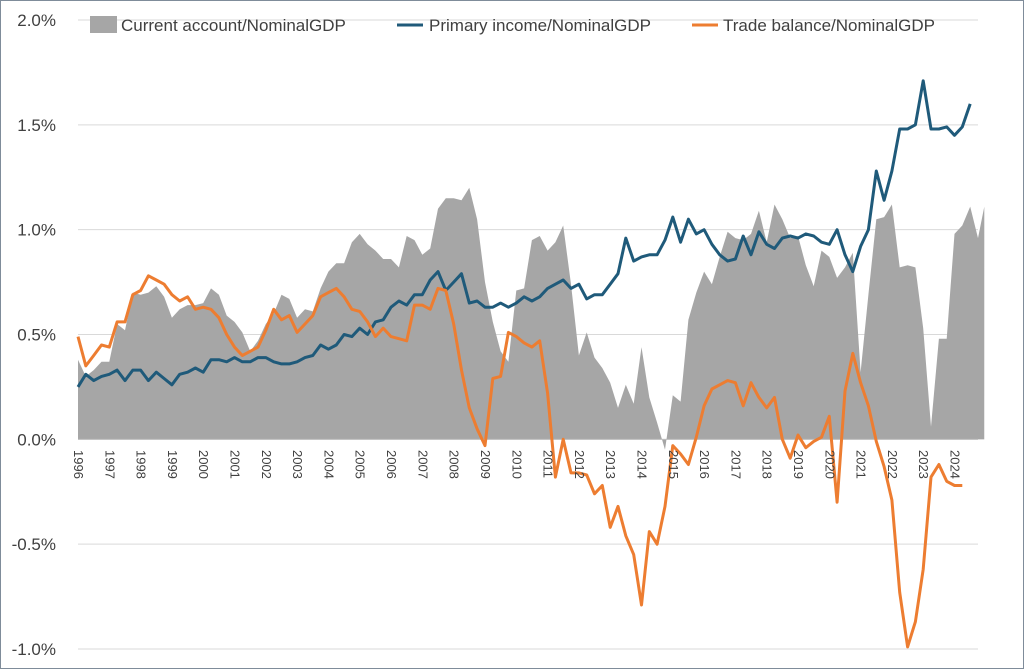 The width and height of the screenshot is (1024, 669). Describe the element at coordinates (34, 544) in the screenshot. I see `y-tick-label: -0.5%` at that location.